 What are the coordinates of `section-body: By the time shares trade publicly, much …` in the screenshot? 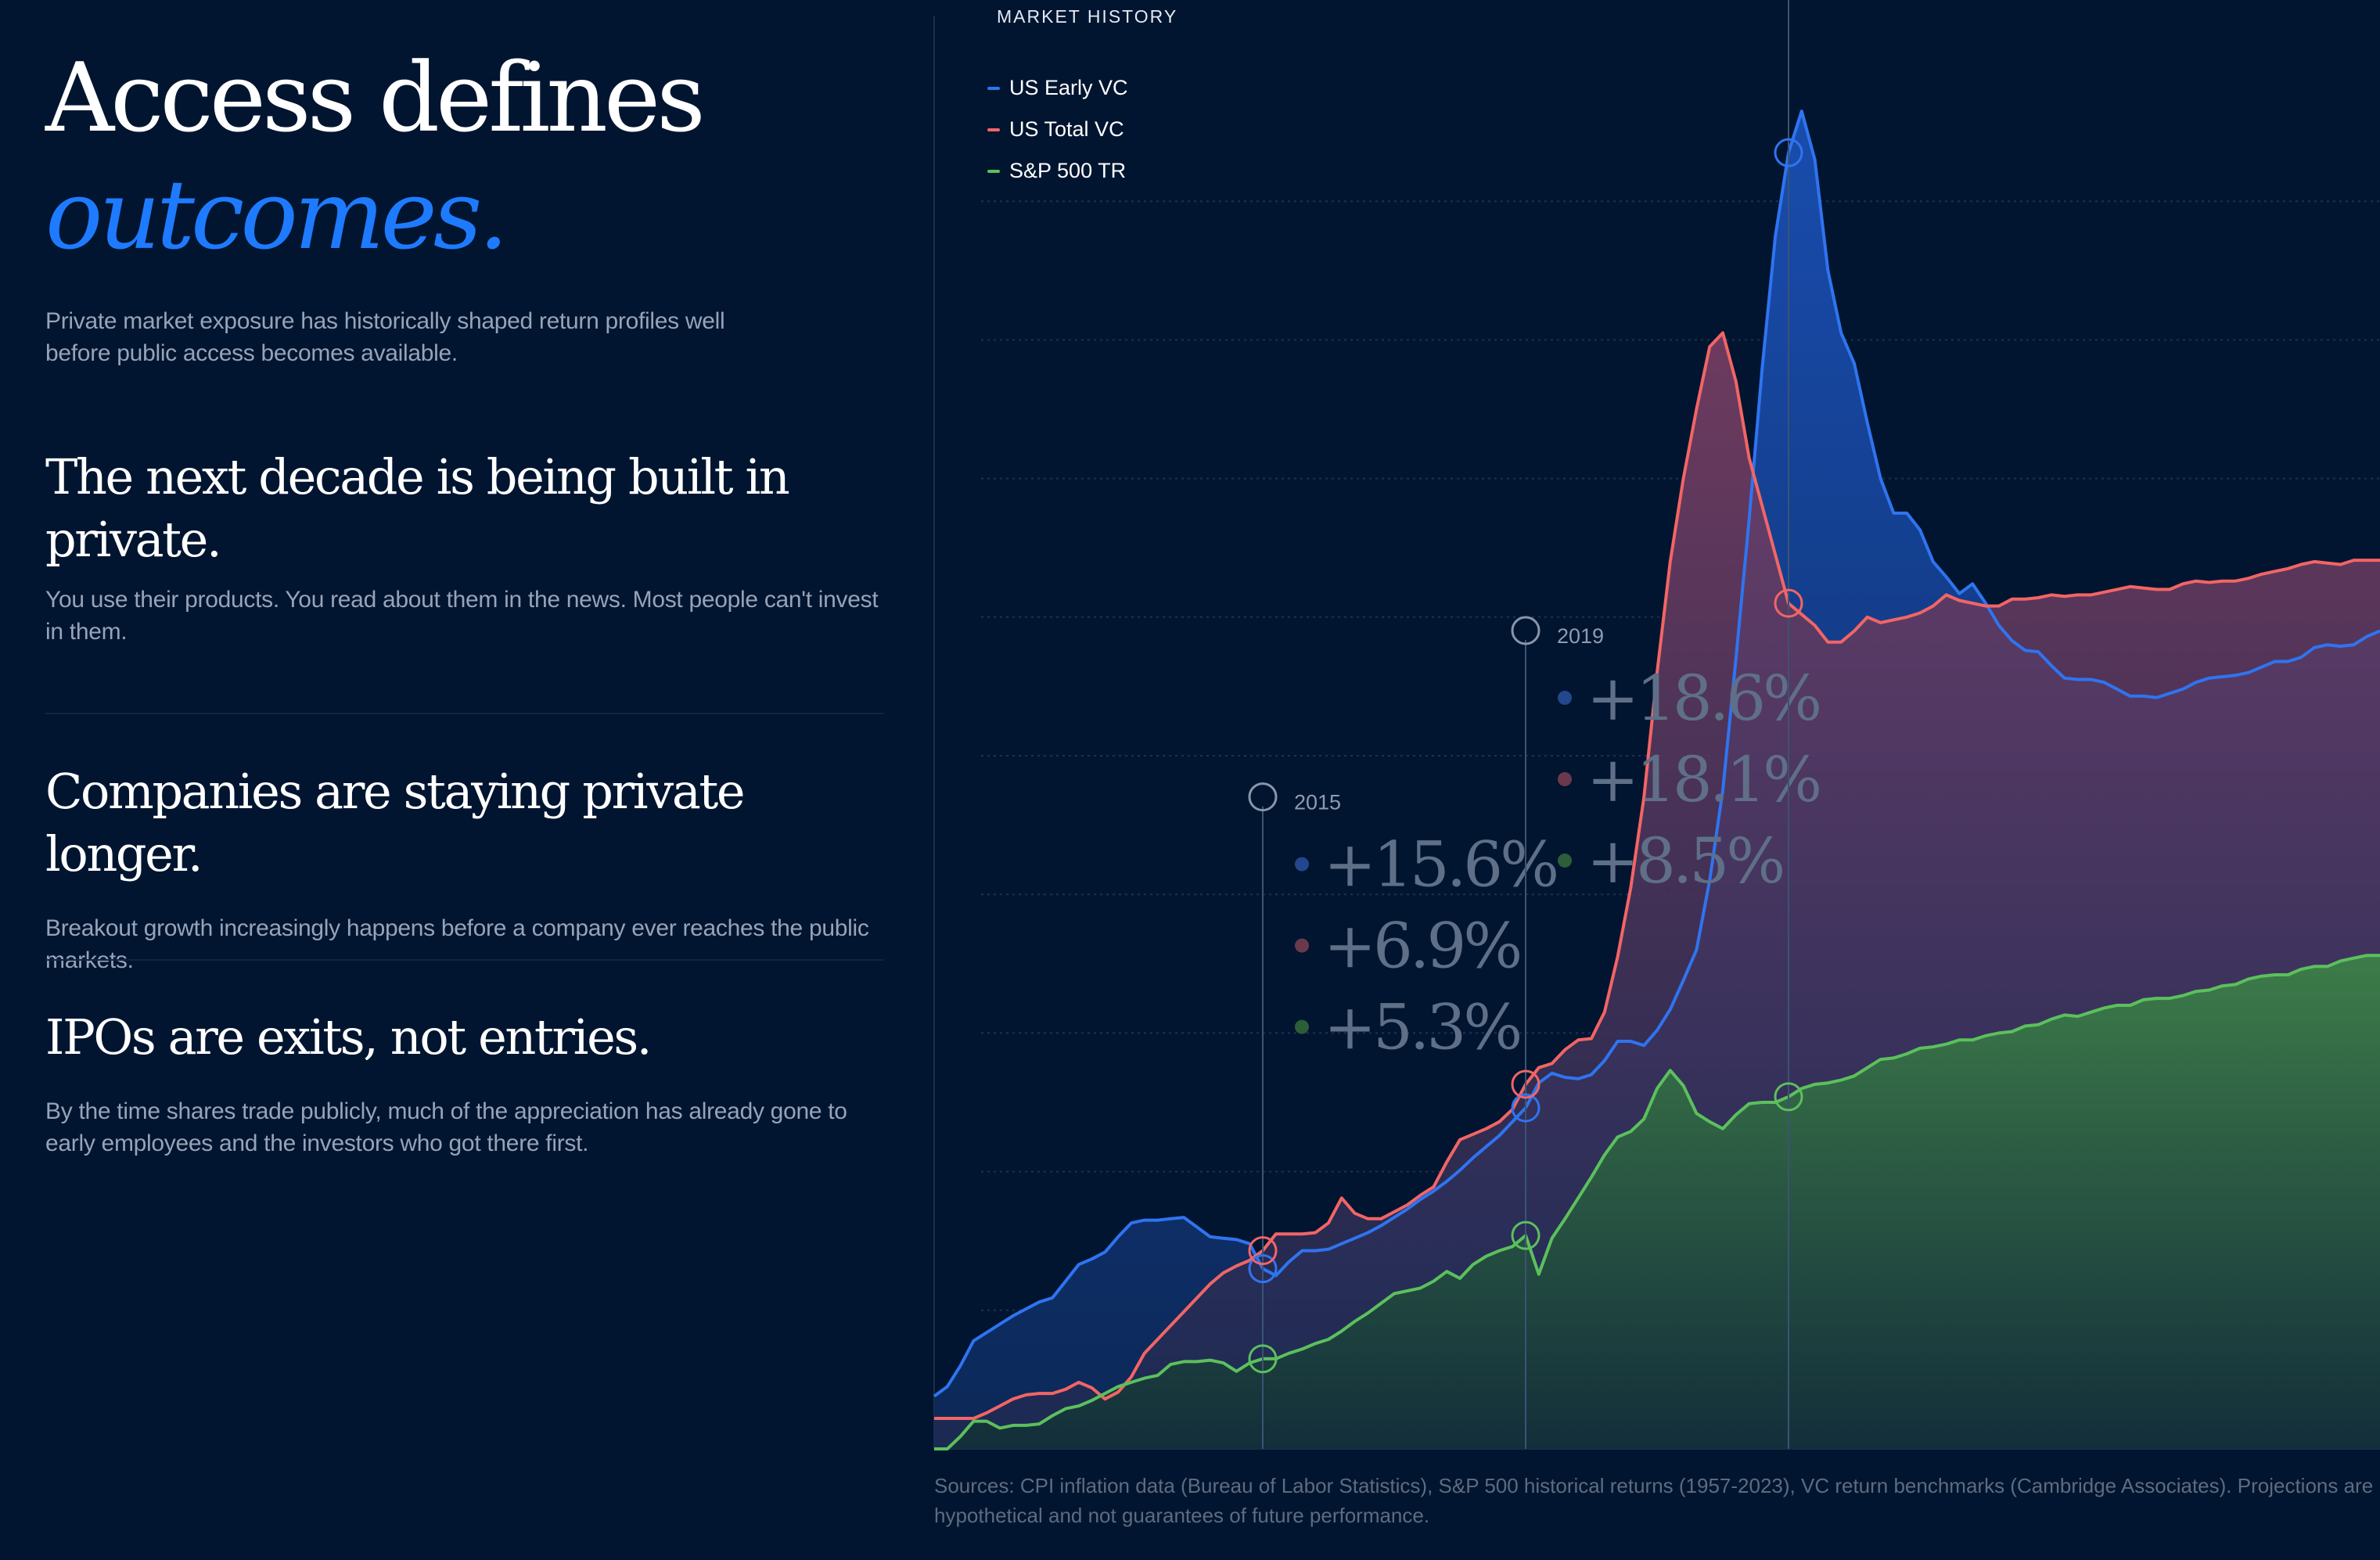 It's located at (446, 1127).